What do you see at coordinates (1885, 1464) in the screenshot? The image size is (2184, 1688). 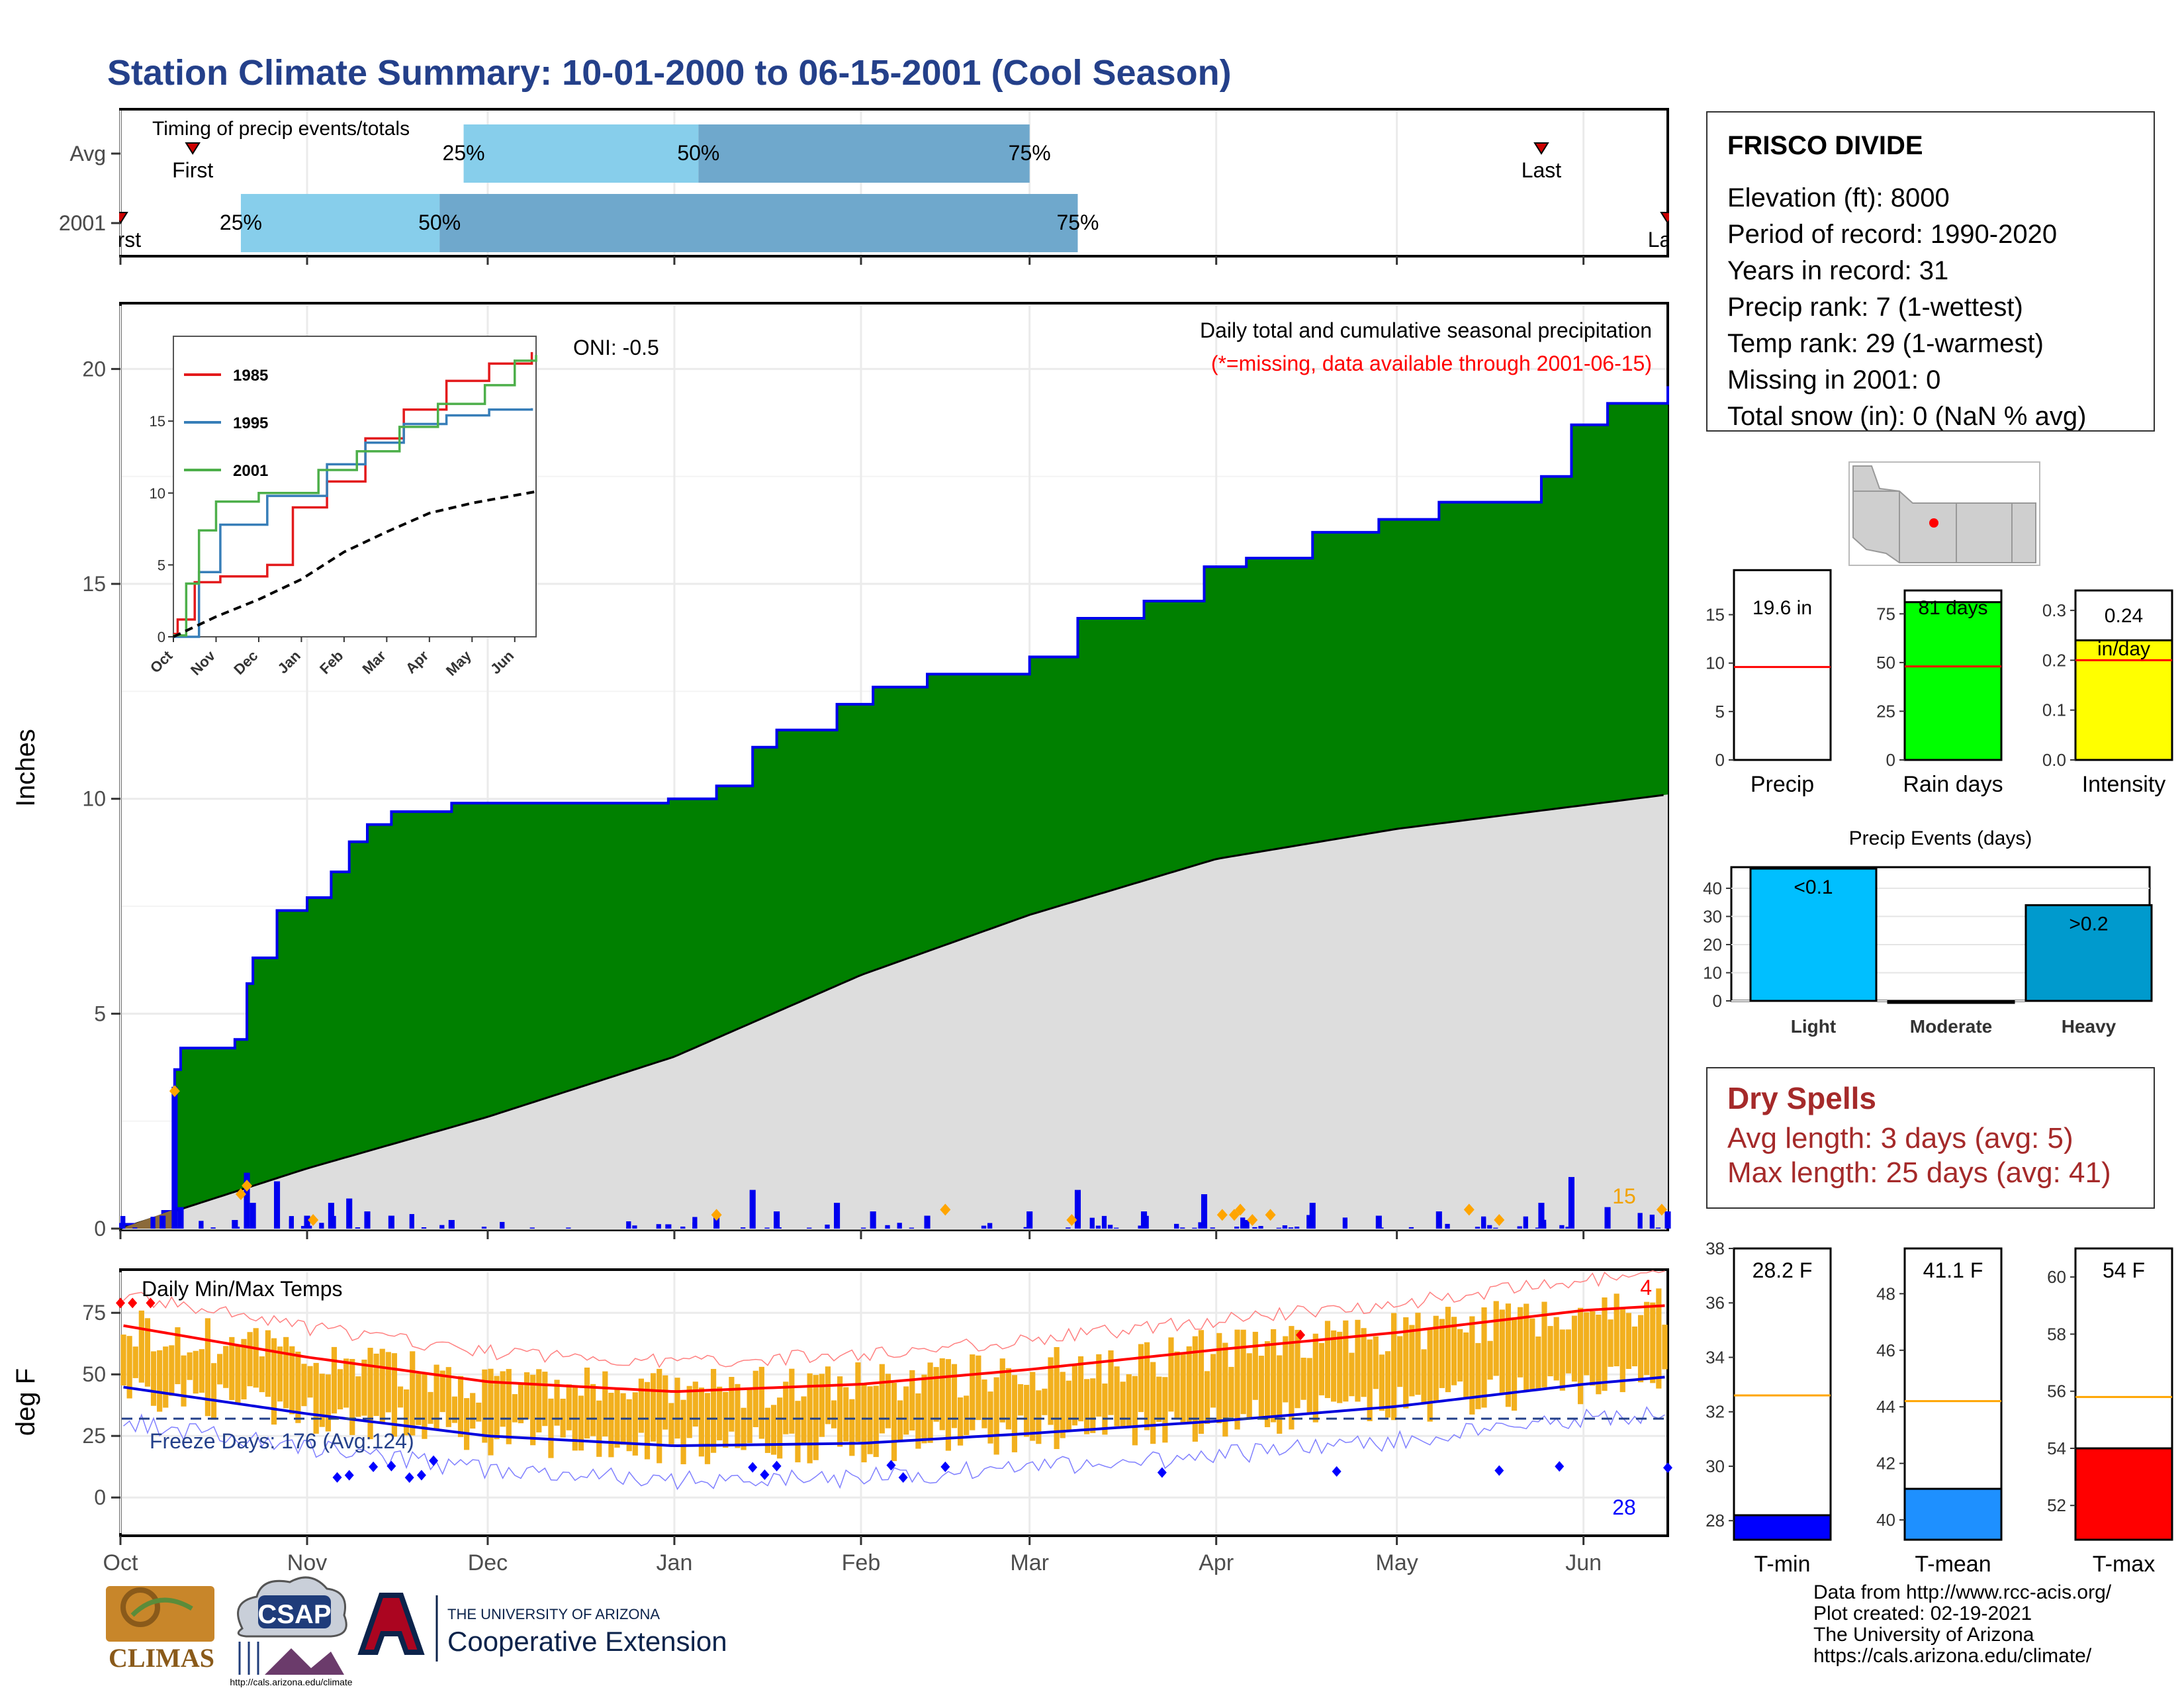 I see `temp-summary-y-tick-label: 42` at bounding box center [1885, 1464].